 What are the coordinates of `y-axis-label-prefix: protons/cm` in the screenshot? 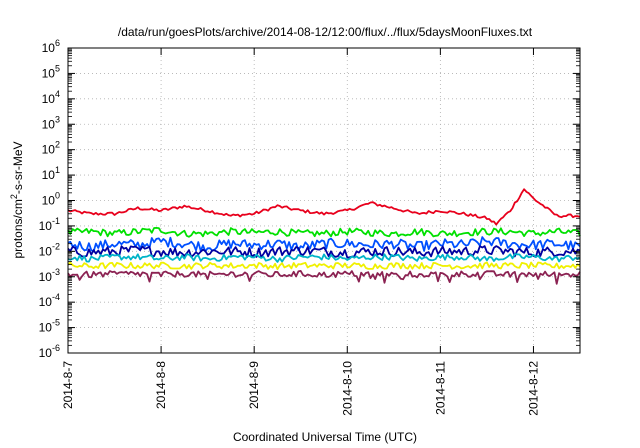 It's located at (18, 228).